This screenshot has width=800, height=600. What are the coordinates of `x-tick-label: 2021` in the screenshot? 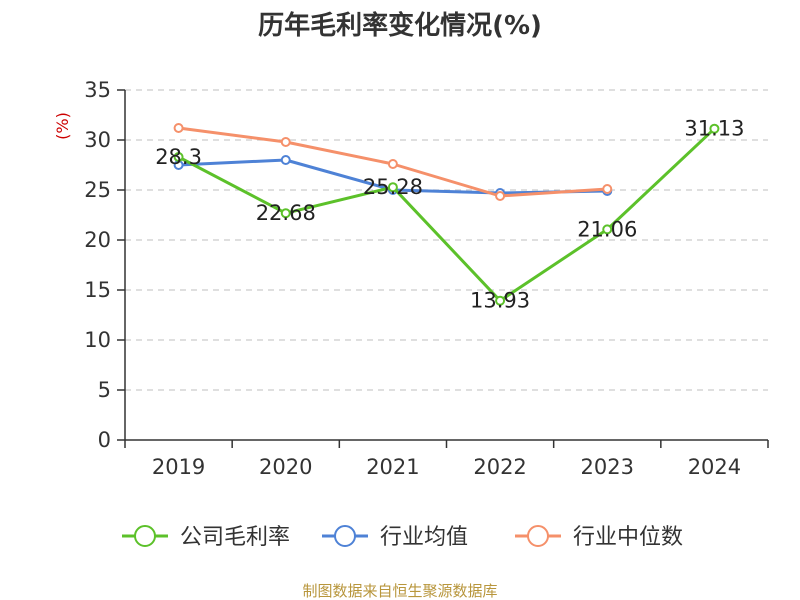 It's located at (392, 467).